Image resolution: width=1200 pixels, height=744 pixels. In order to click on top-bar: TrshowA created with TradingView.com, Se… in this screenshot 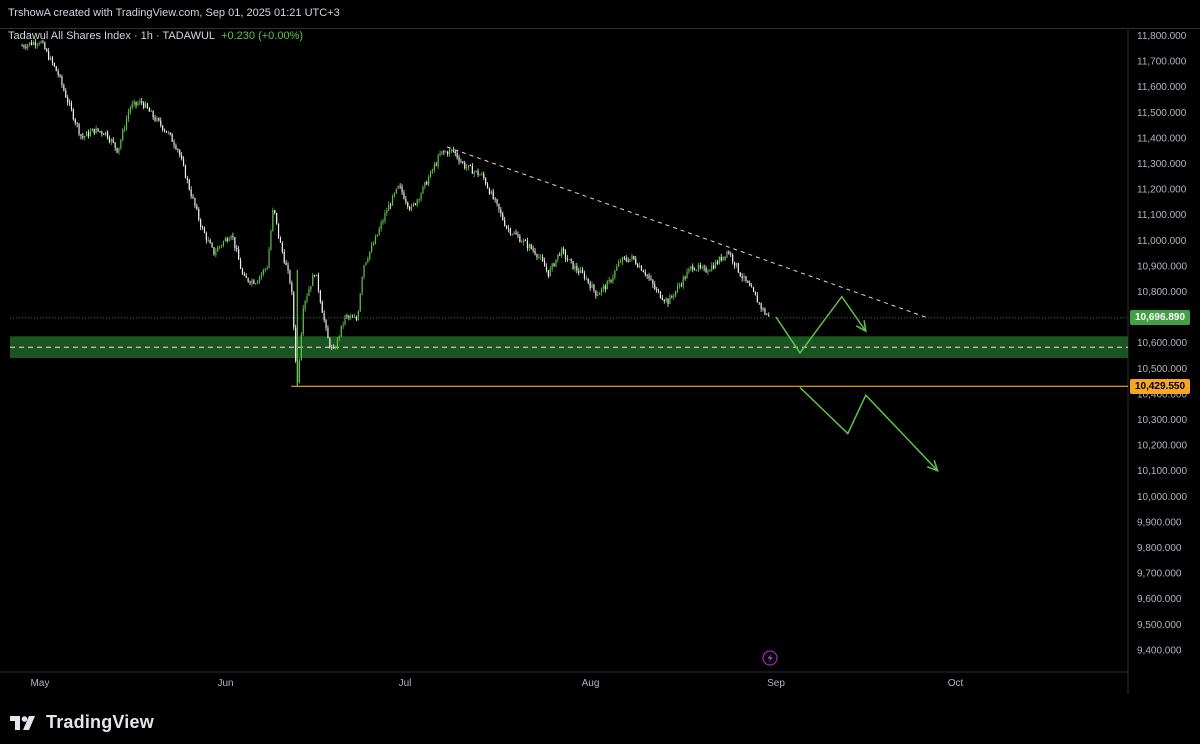, I will do `click(600, 14)`.